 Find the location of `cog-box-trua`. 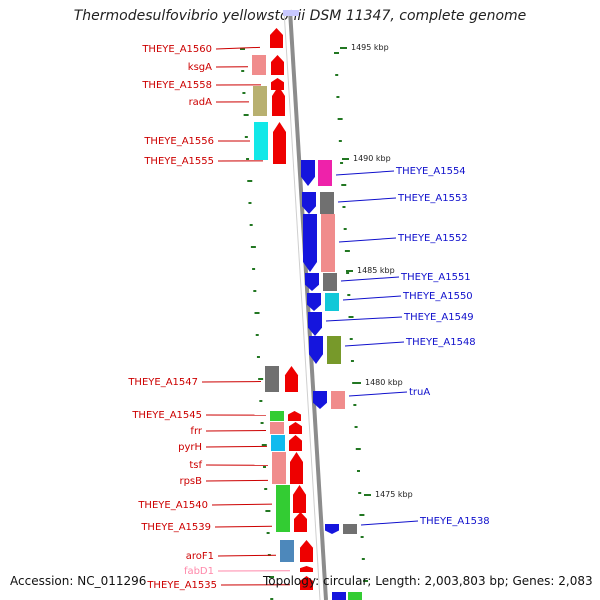

cog-box-trua is located at coordinates (338, 400).